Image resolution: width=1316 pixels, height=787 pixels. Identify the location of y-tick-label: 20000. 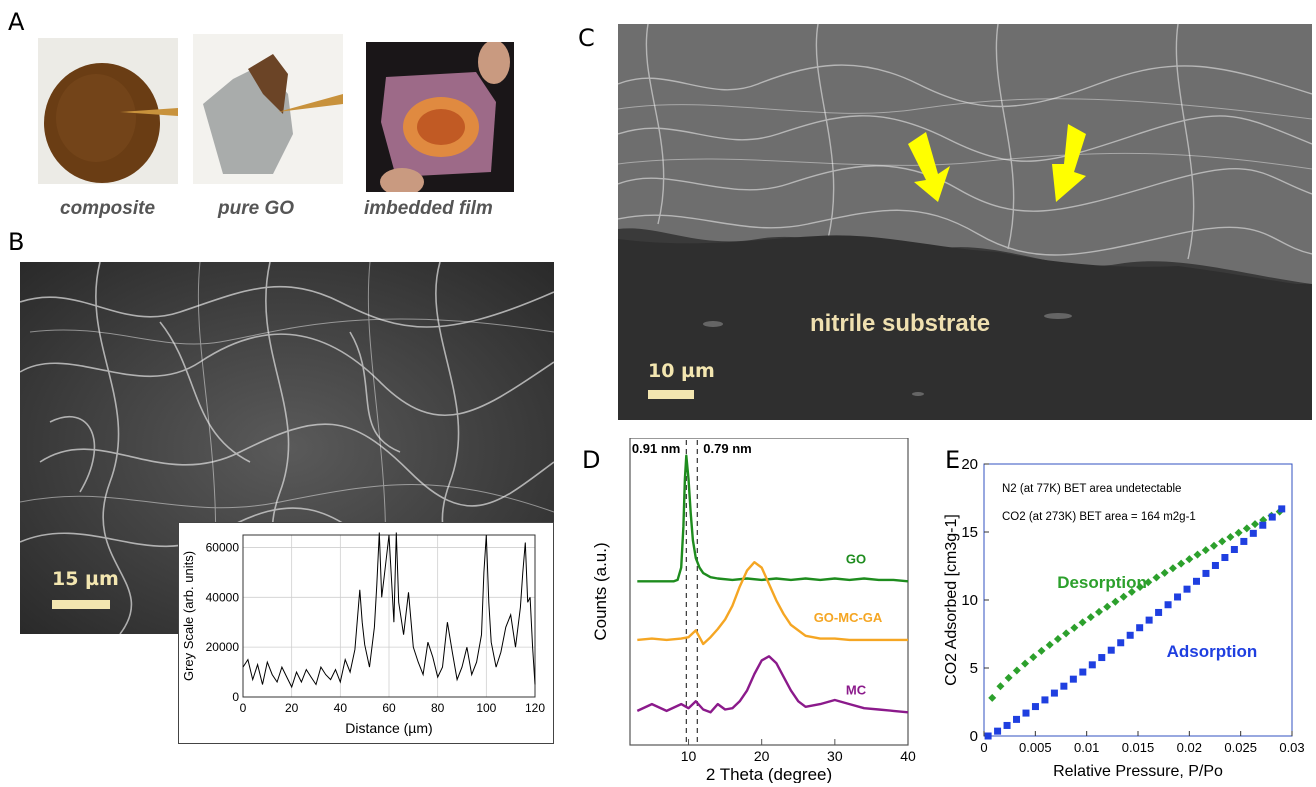
(223, 647).